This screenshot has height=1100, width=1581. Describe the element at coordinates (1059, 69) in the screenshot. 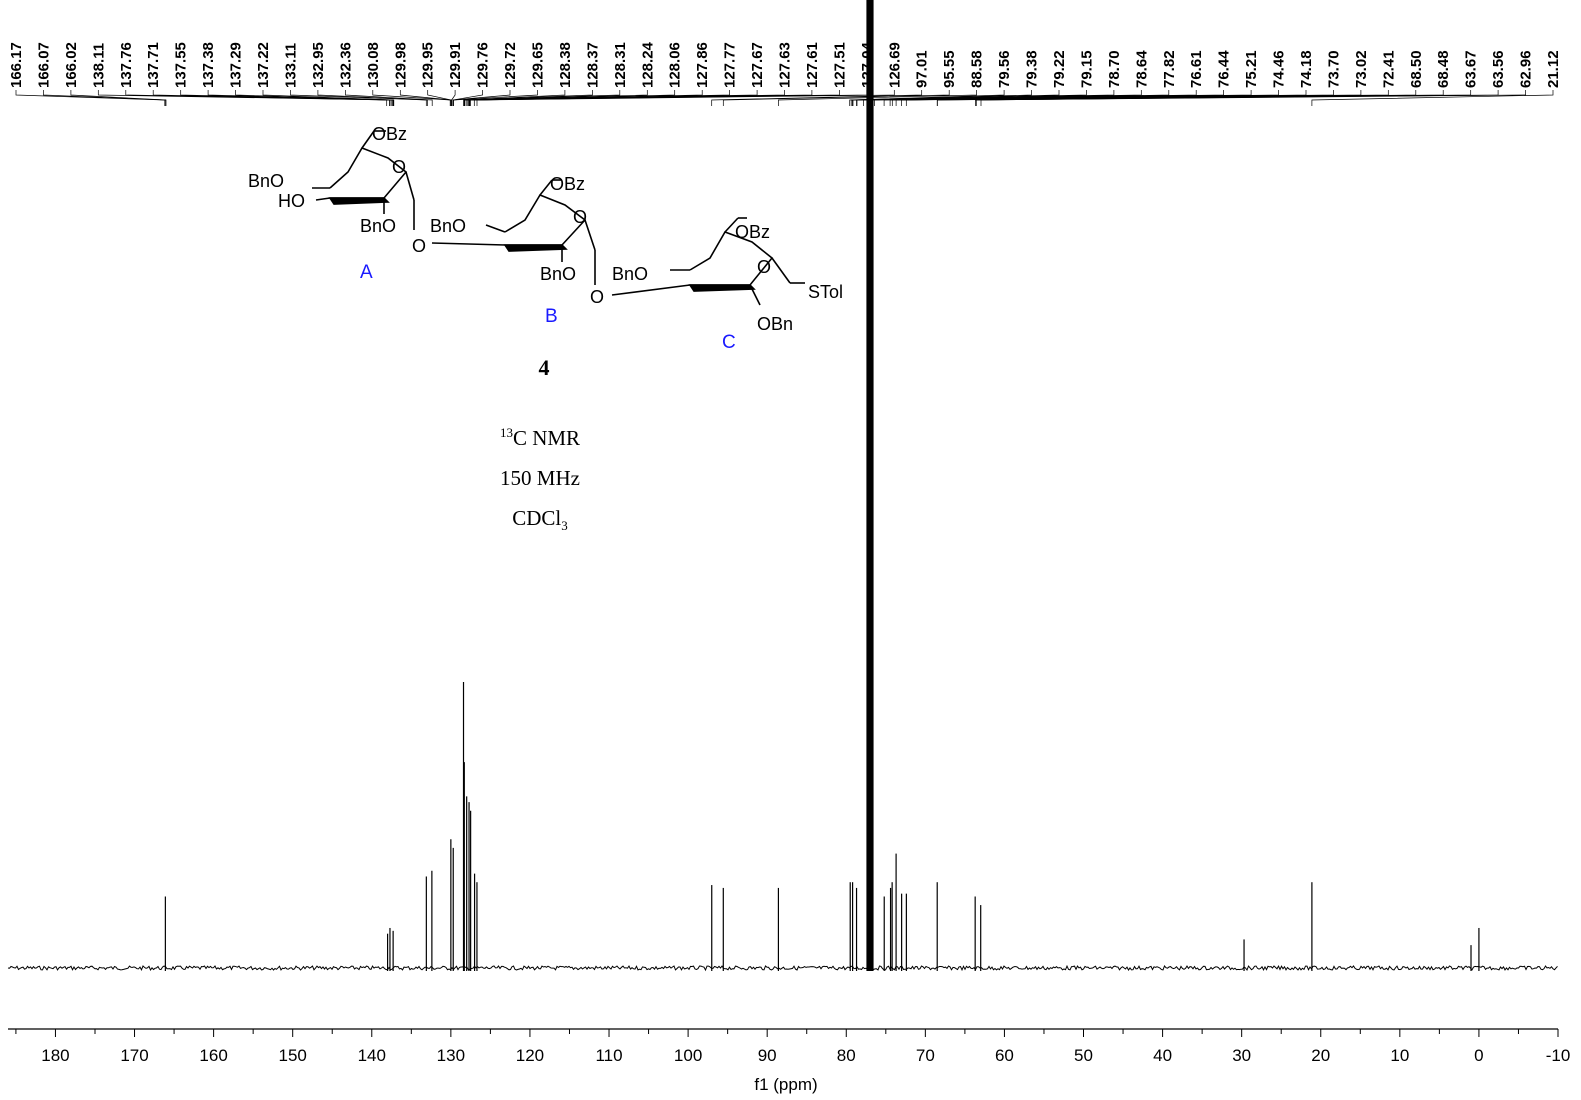

I see `peak-label: 79.22` at that location.